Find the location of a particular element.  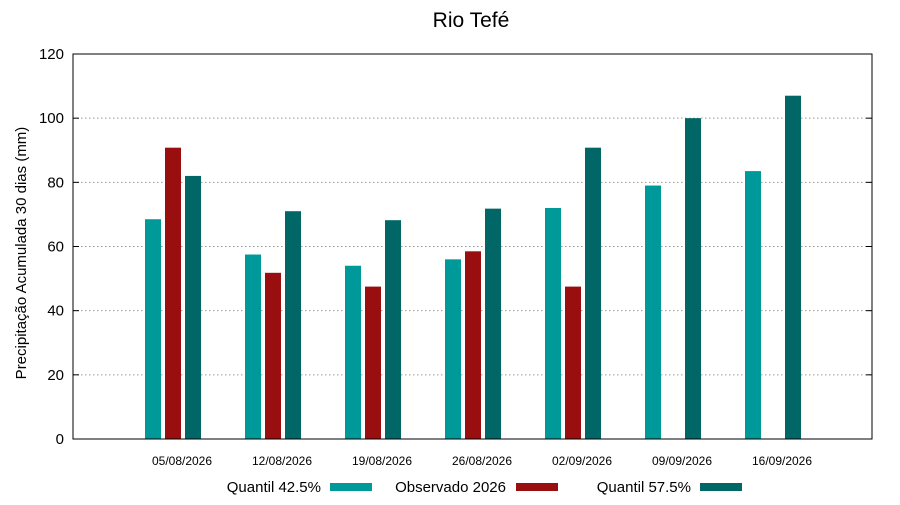

x-tick-label: 26/08/2026 is located at coordinates (482, 461).